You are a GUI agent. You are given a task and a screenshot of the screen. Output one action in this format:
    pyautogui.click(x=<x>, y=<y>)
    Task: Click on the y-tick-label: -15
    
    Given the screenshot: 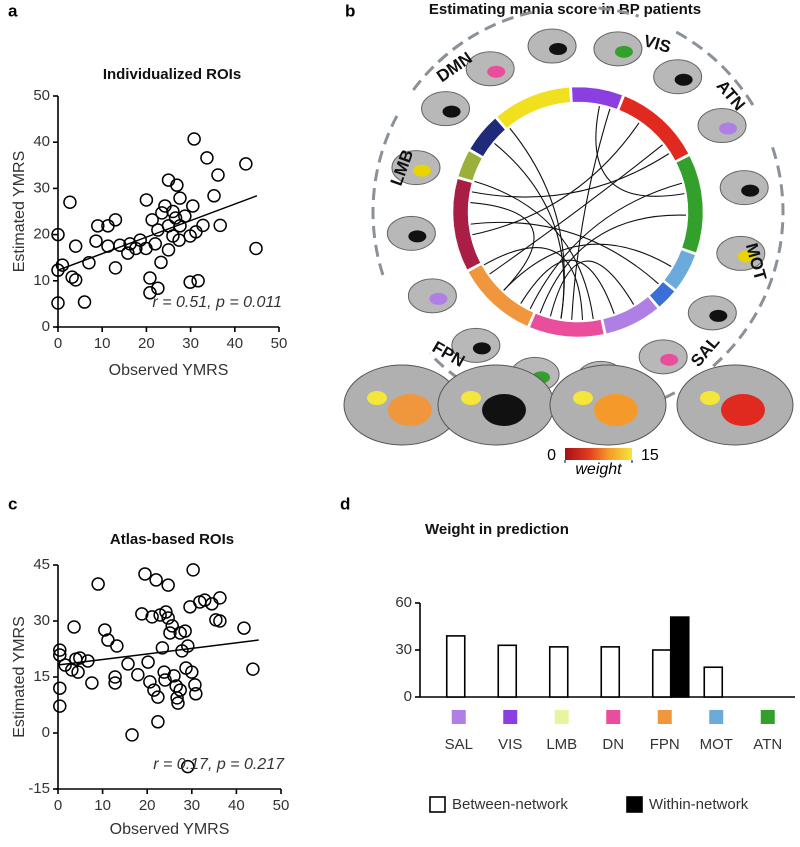 What is the action you would take?
    pyautogui.click(x=39, y=788)
    